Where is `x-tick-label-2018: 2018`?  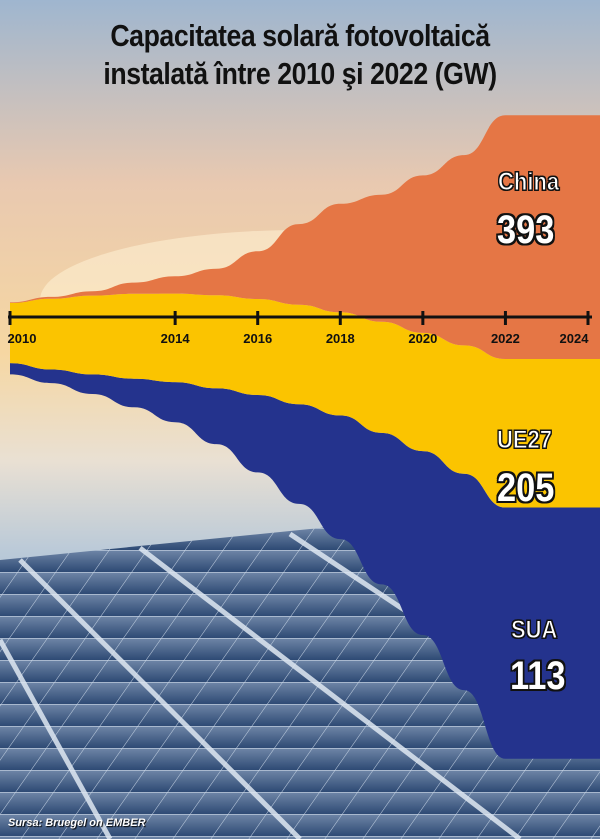
x-tick-label-2018: 2018 is located at coordinates (340, 338).